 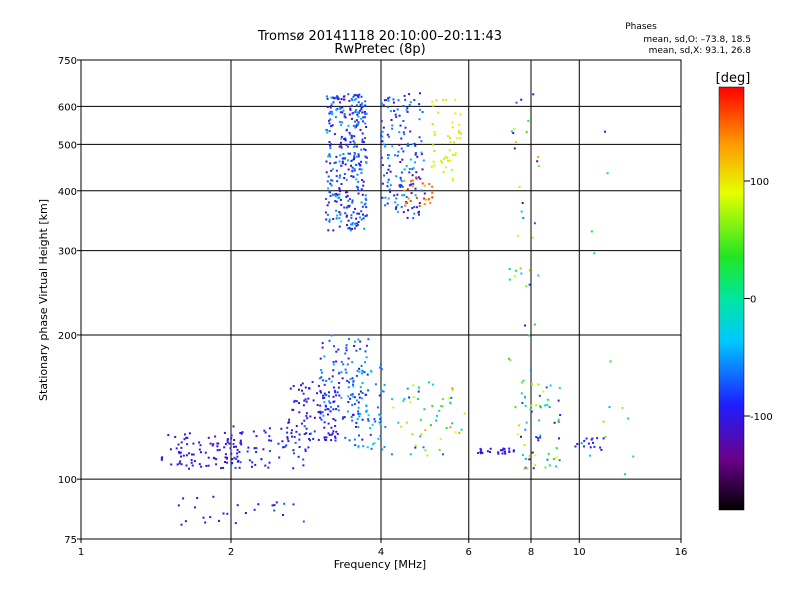 I want to click on x-tick-label: 4, so click(x=381, y=552).